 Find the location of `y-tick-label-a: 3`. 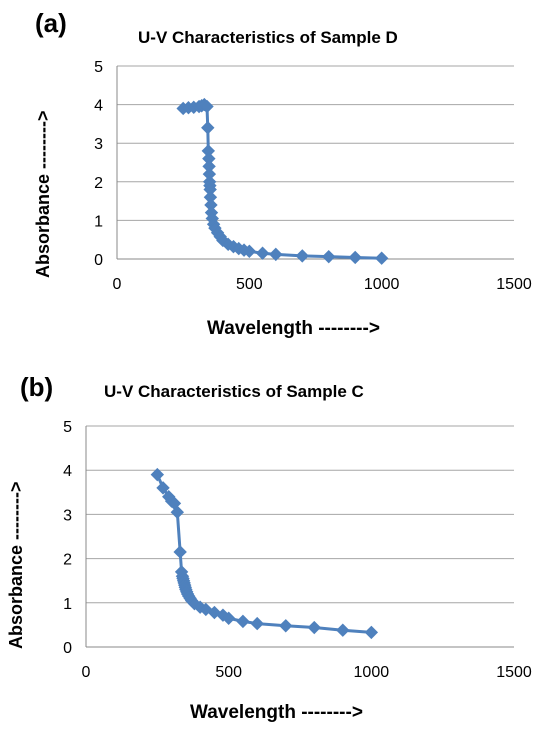

y-tick-label-a: 3 is located at coordinates (98, 144).